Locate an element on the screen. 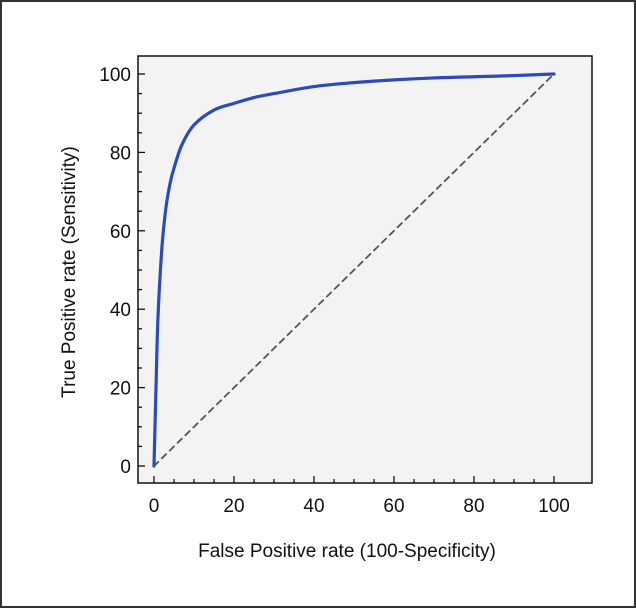 This screenshot has width=636, height=613. x-tick-label: 0 is located at coordinates (154, 506).